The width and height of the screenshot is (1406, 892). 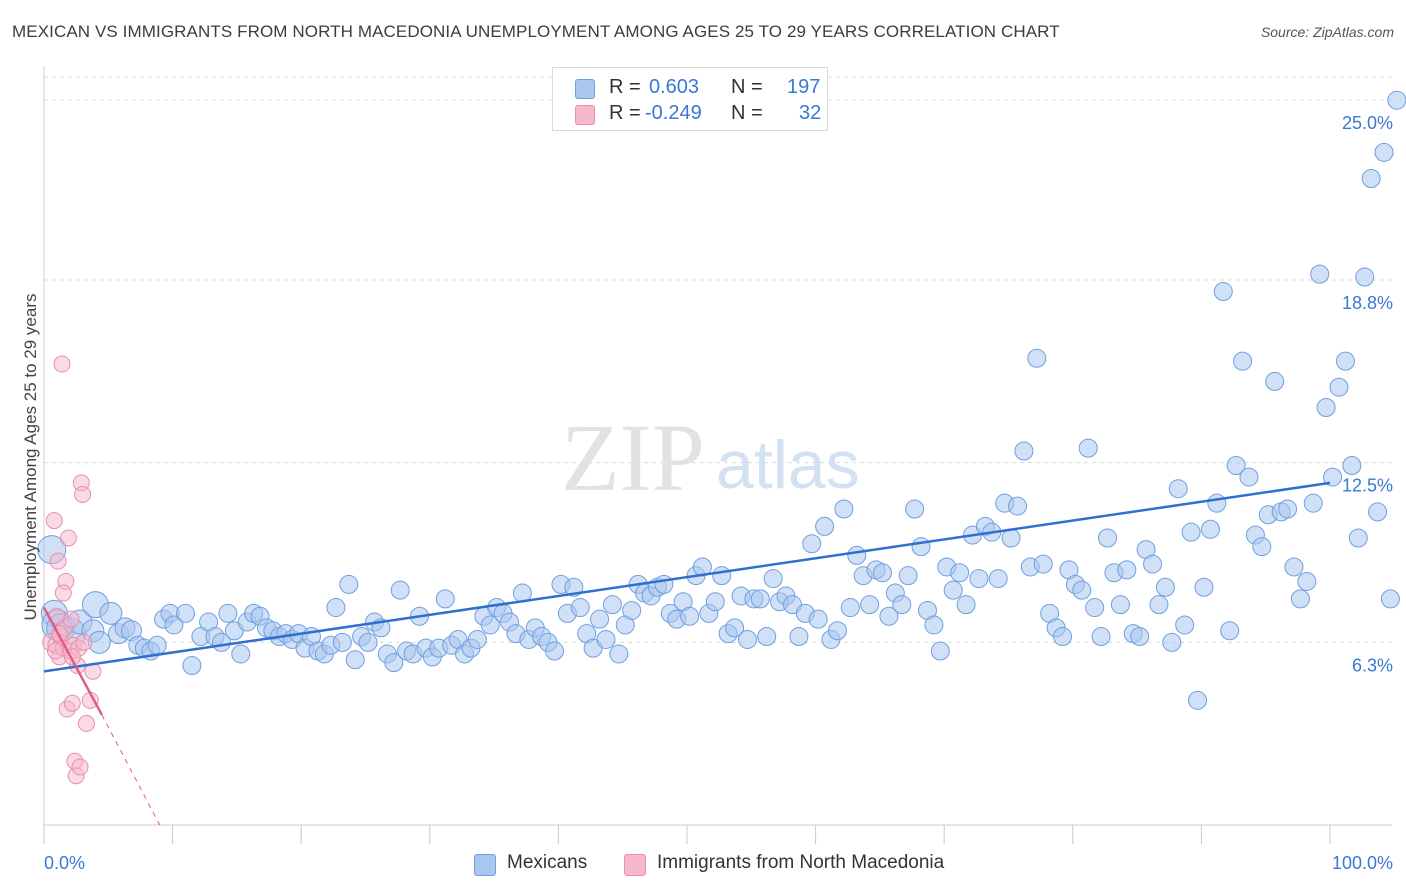 What do you see at coordinates (1367, 123) in the screenshot?
I see `y-tick-label: 25.0%` at bounding box center [1367, 123].